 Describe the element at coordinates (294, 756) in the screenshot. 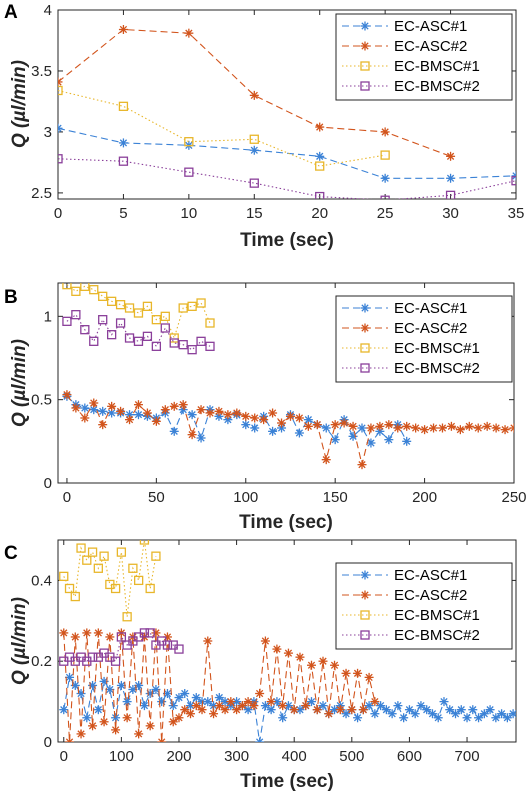

I see `panel-c-xtick-label: 400` at that location.